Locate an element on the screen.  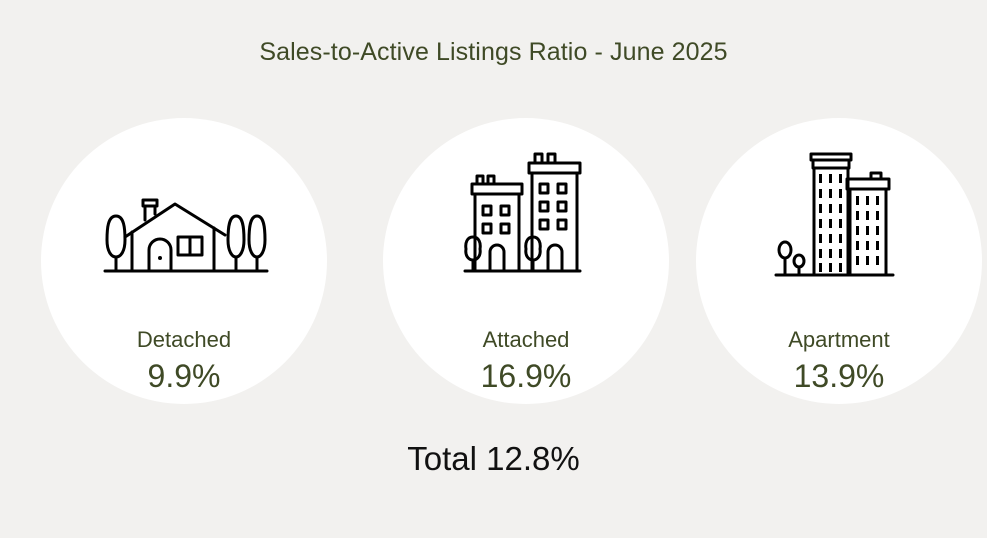
total-ratio: Total 12.8% is located at coordinates (493, 458).